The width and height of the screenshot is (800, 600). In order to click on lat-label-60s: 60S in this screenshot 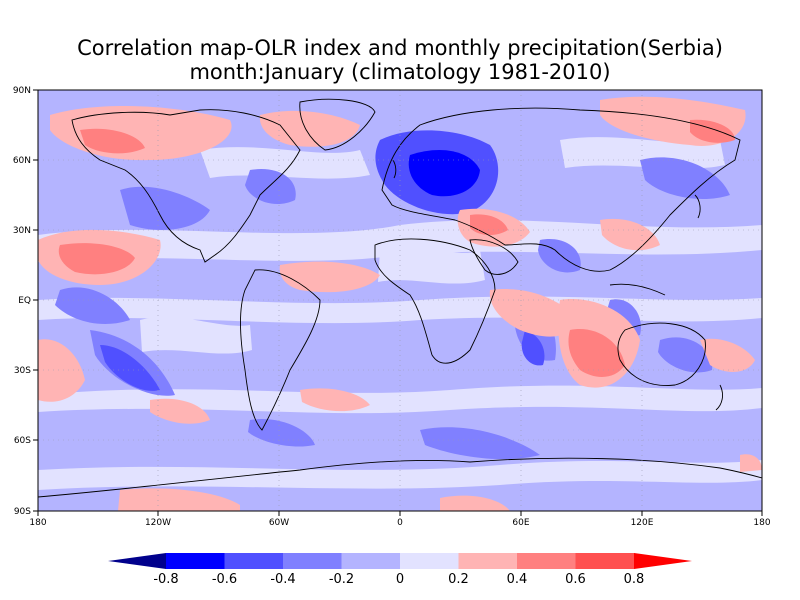, I will do `click(22, 441)`.